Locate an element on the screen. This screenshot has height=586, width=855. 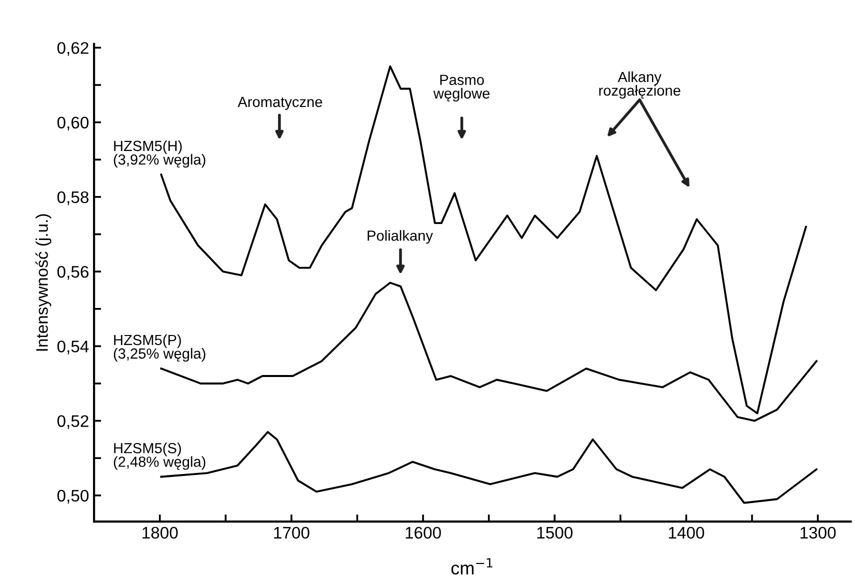
x-tick-label: 1600 is located at coordinates (423, 532).